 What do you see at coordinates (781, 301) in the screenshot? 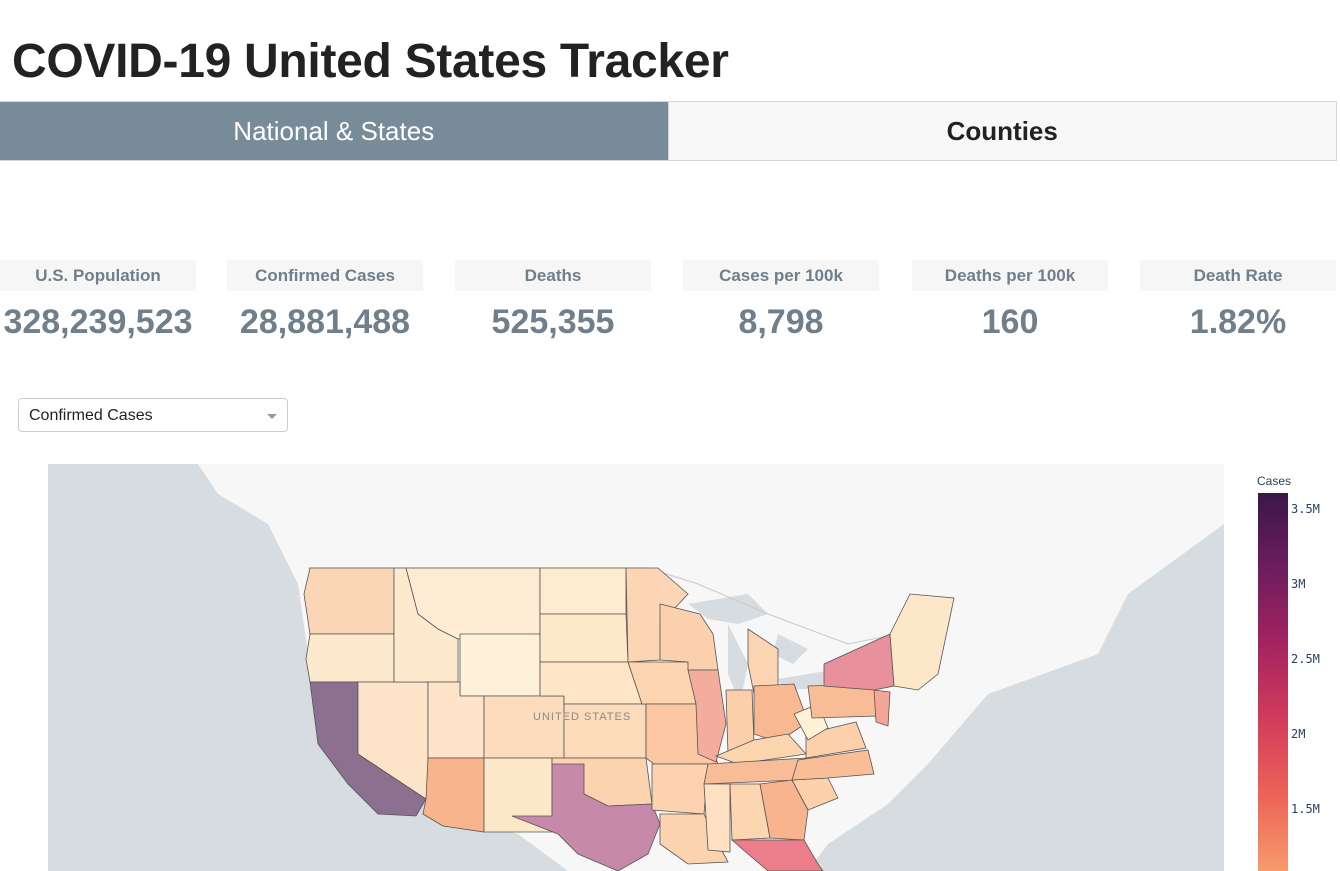
I see `stat-cases-per-100k: Cases per 100k 8,798` at bounding box center [781, 301].